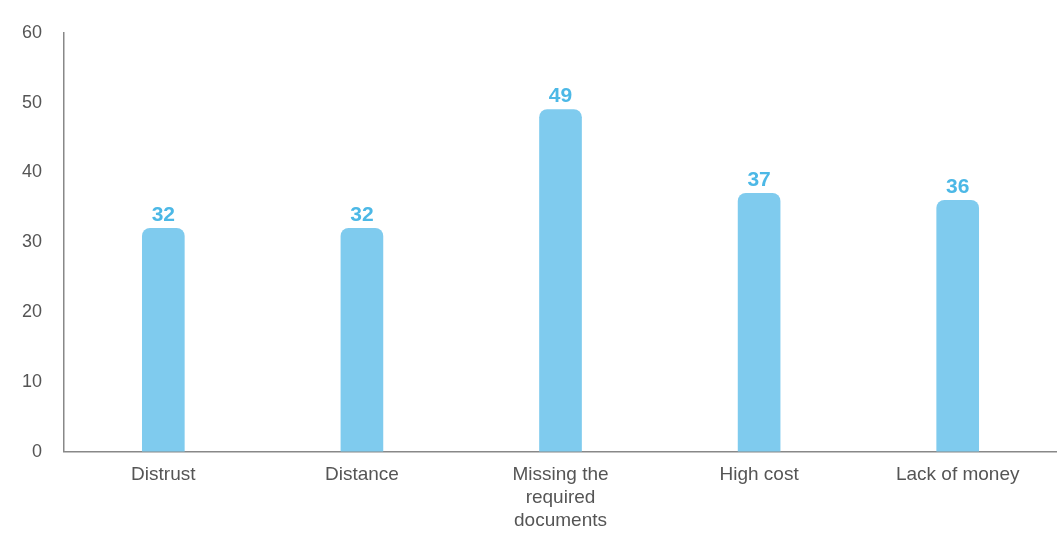 The width and height of the screenshot is (1057, 544). Describe the element at coordinates (32, 31) in the screenshot. I see `y-tick-label: 60` at that location.